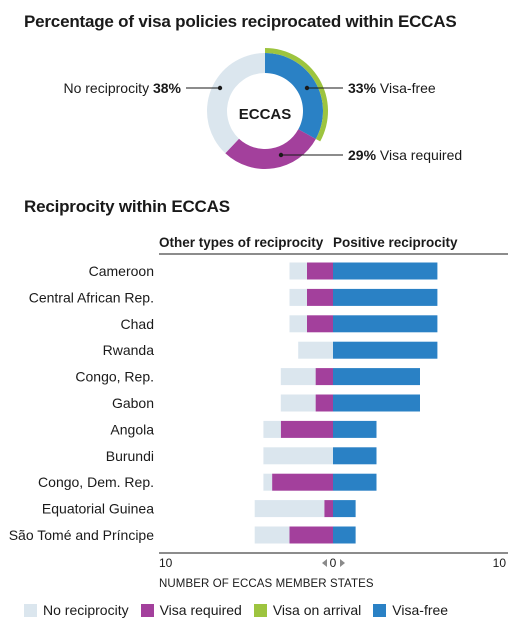 The width and height of the screenshot is (526, 637). I want to click on donut-slice-no-reciprocity, so click(236, 103).